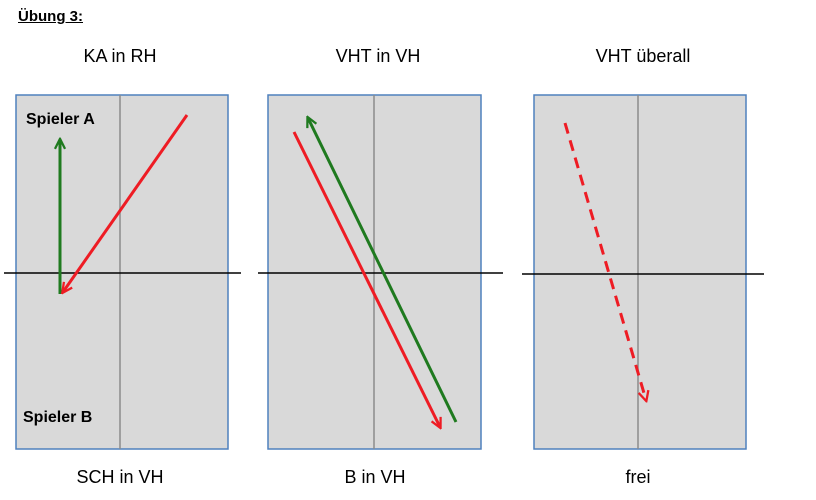  I want to click on panel-2-top-label: VHT in VH, so click(378, 56).